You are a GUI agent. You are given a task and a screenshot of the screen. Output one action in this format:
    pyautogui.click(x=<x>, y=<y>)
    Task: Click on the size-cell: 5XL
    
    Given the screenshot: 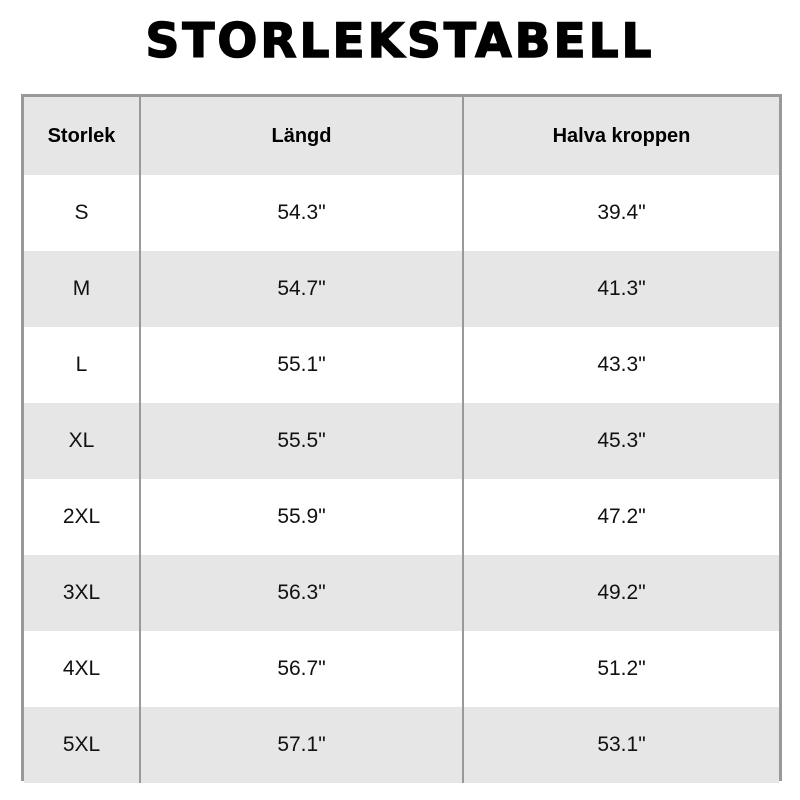 What is the action you would take?
    pyautogui.click(x=82, y=745)
    